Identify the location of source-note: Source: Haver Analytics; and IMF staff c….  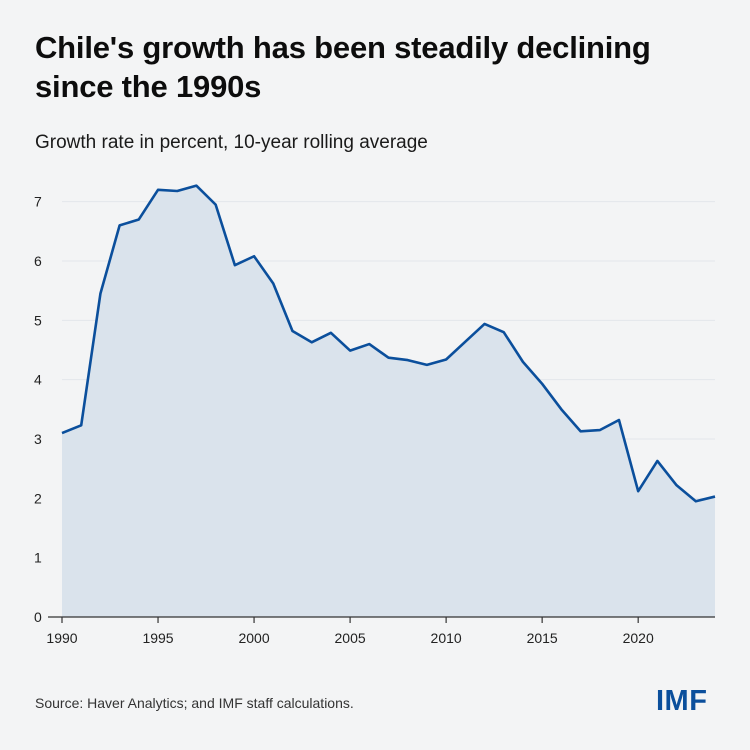
(194, 703).